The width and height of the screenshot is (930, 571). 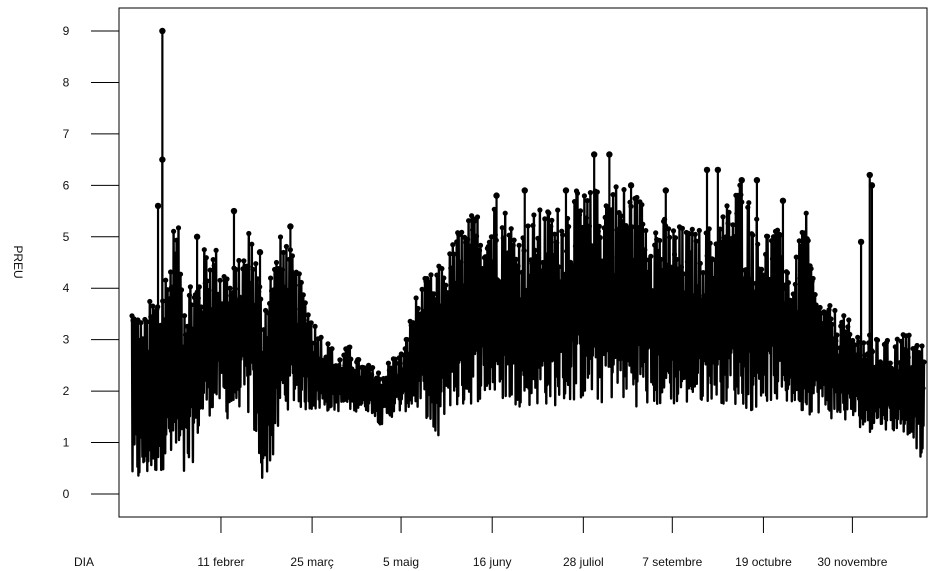 What do you see at coordinates (672, 562) in the screenshot?
I see `x-tick-label: 7 setembre` at bounding box center [672, 562].